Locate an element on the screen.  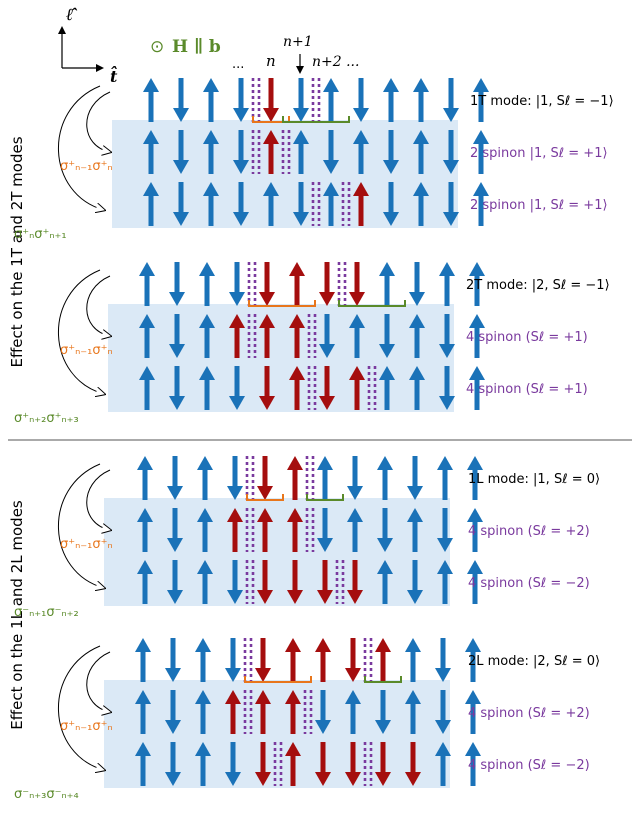
spinon-label: 4 spinon (Sℓ = +1) is located at coordinates (527, 389).